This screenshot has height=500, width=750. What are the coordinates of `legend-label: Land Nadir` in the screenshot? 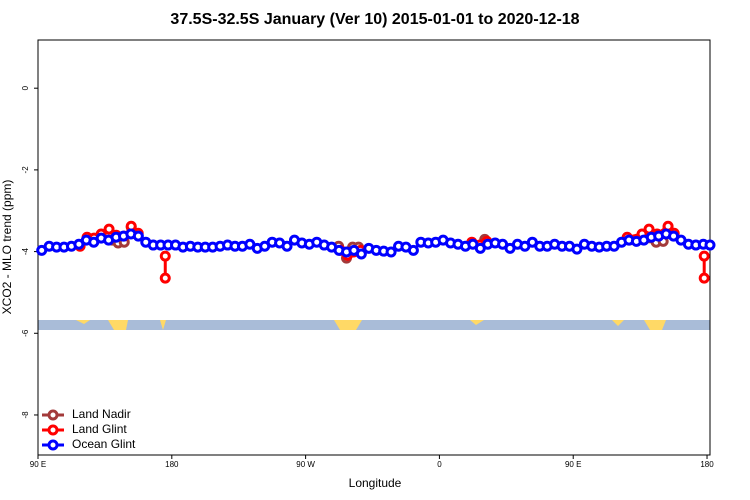 It's located at (101, 414).